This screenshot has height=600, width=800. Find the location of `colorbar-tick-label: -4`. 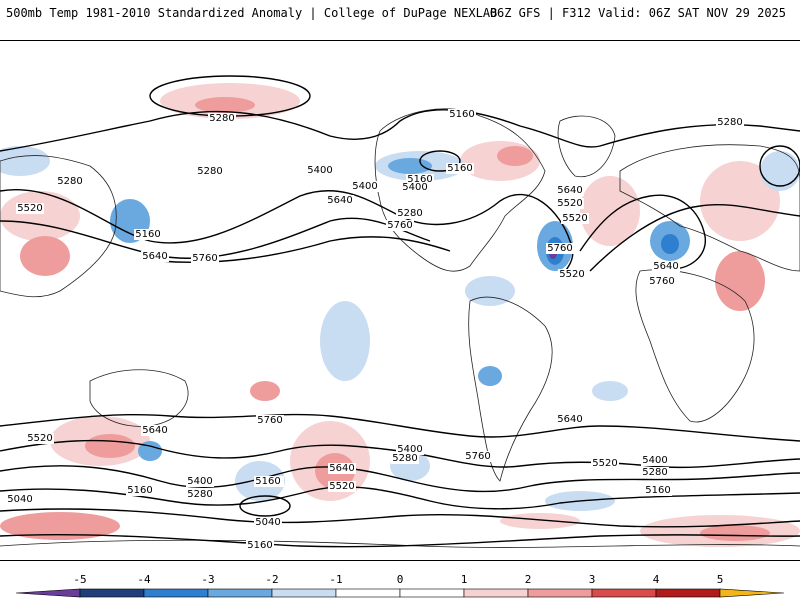

colorbar-tick-label: -4 is located at coordinates (144, 579).